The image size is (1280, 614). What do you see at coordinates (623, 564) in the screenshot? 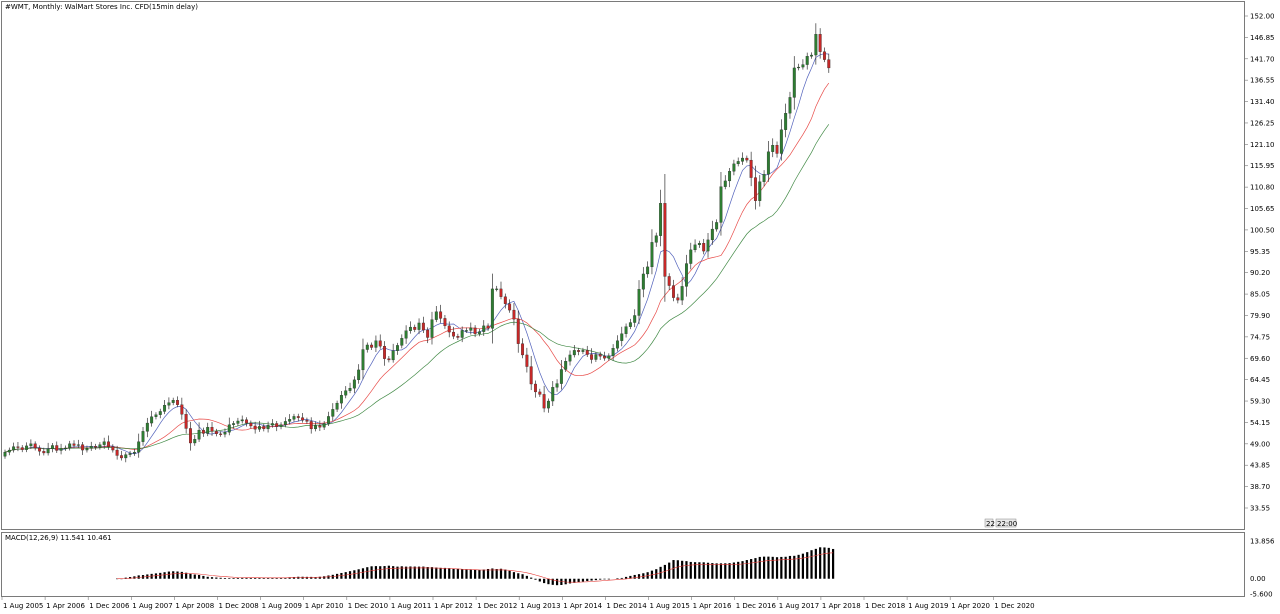
I see `macd-plot-frame` at bounding box center [623, 564].